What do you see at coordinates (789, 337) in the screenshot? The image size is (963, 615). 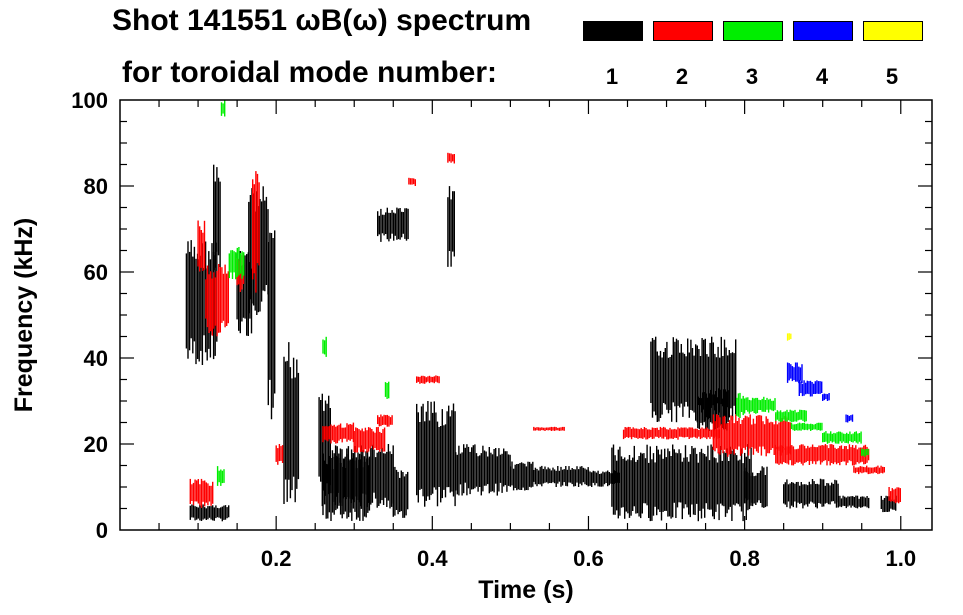 I see `series-n5` at bounding box center [789, 337].